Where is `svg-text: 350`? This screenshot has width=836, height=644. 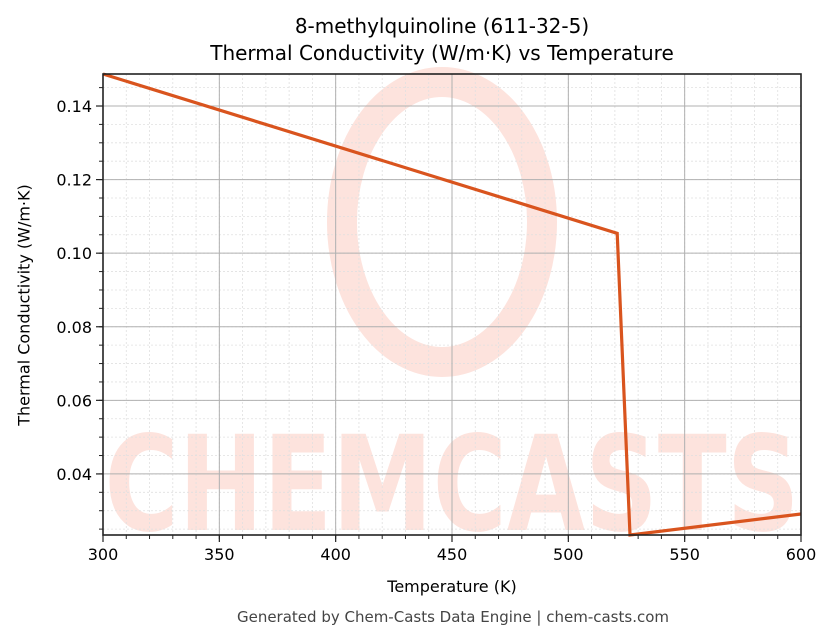
svg-text: 350 is located at coordinates (219, 554).